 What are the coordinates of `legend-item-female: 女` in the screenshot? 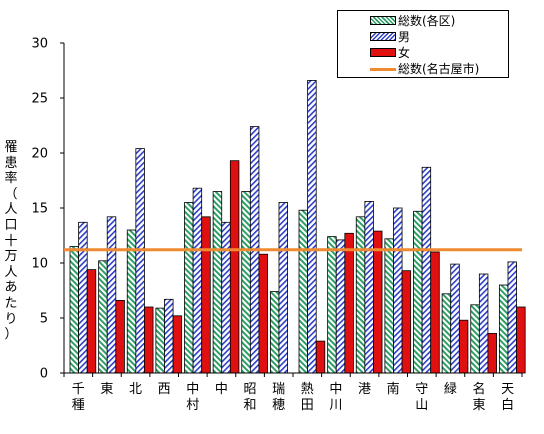 It's located at (423, 53).